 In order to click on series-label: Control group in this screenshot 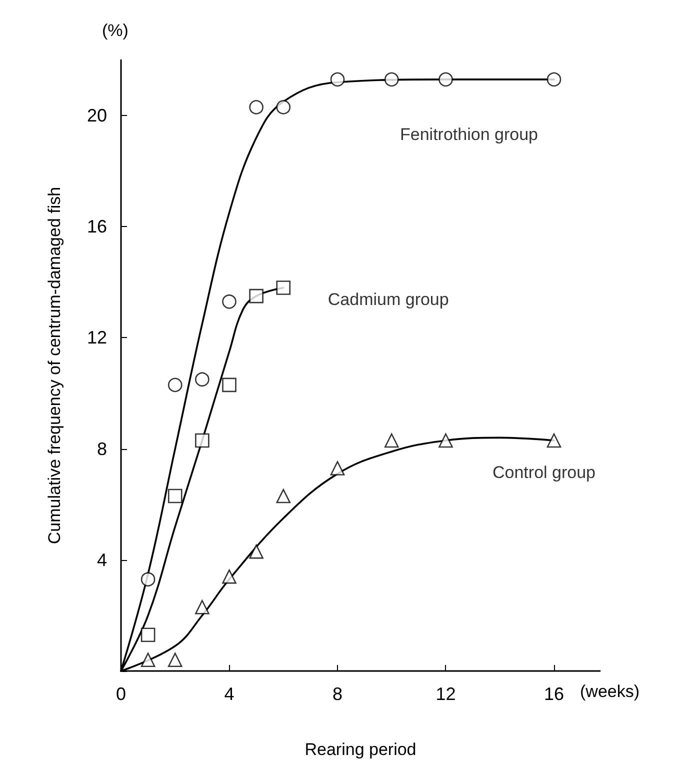, I will do `click(544, 472)`.